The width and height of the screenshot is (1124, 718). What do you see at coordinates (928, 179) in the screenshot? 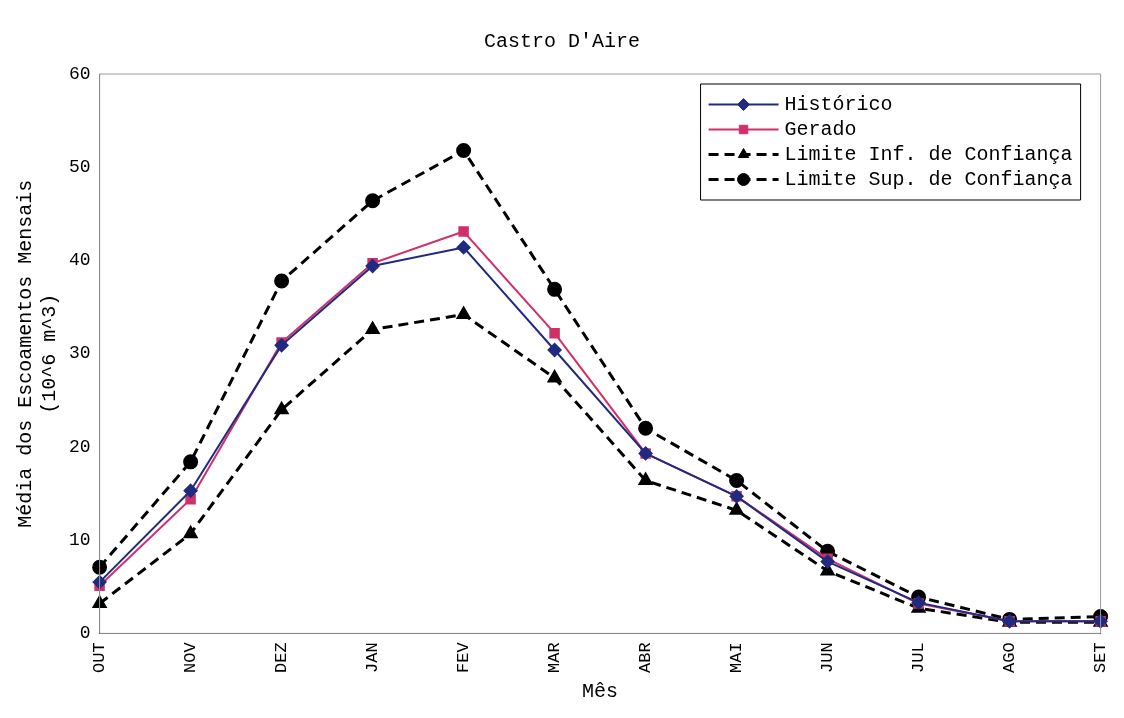
I see `legend-label: Limite Sup. de Confiança` at bounding box center [928, 179].